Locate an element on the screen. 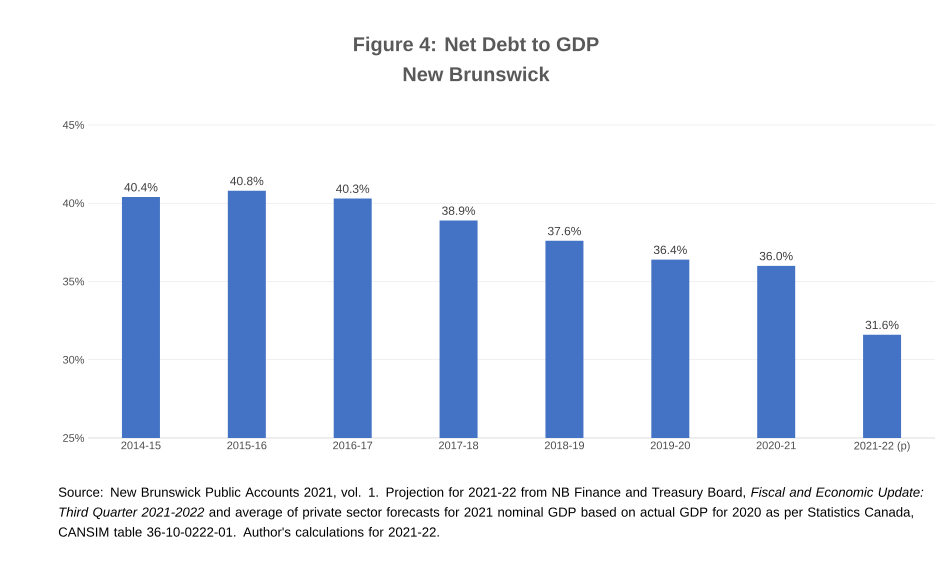 The height and width of the screenshot is (575, 952). data-label: 37.6% is located at coordinates (564, 231).